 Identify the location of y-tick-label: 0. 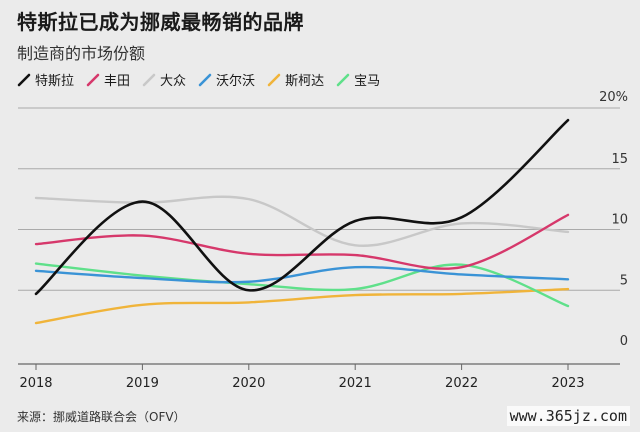
(624, 341).